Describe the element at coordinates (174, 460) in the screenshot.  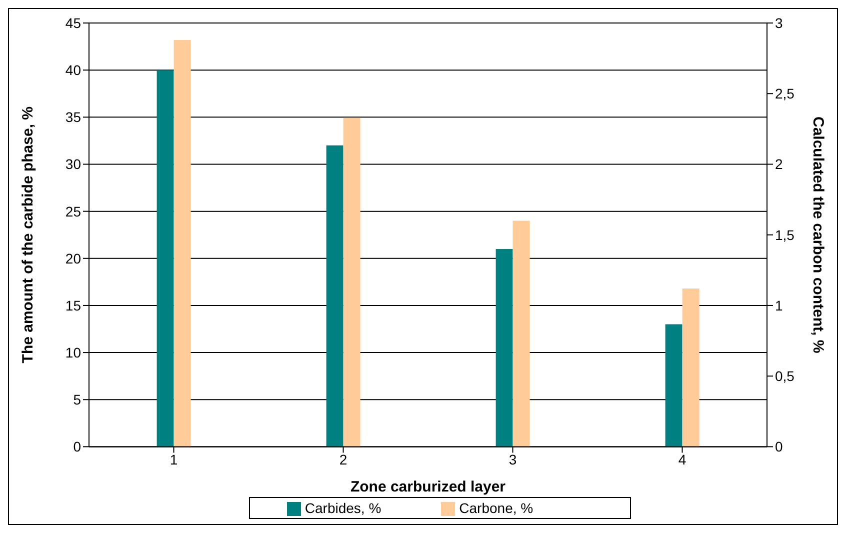
I see `x-tick-label: 1` at that location.